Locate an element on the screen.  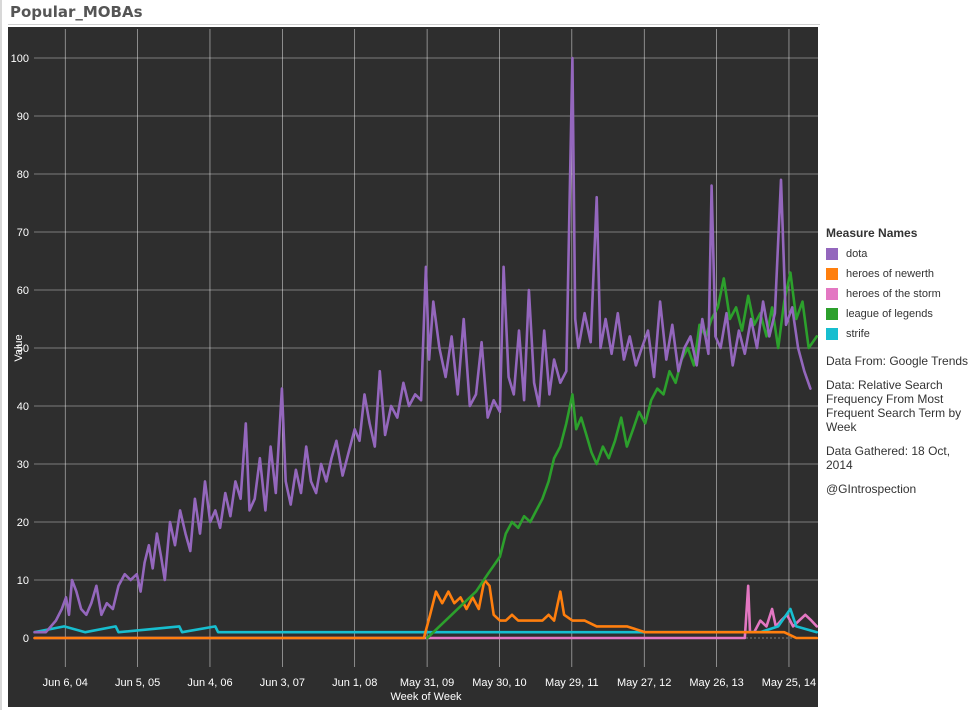
y-tick-label: 30 is located at coordinates (23, 465).